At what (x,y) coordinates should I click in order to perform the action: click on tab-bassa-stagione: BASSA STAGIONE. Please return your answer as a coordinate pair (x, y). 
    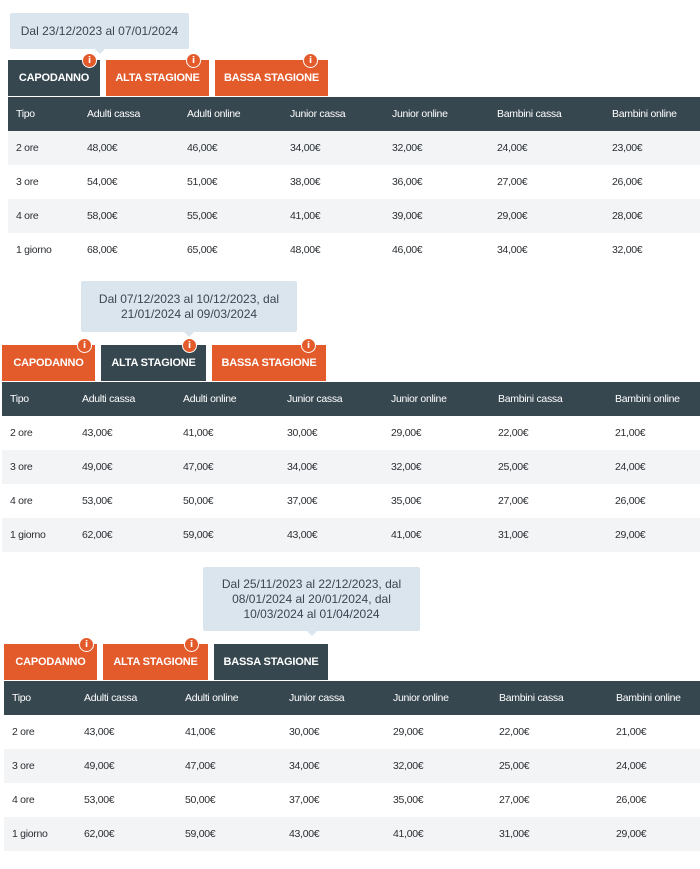
    Looking at the image, I should click on (271, 662).